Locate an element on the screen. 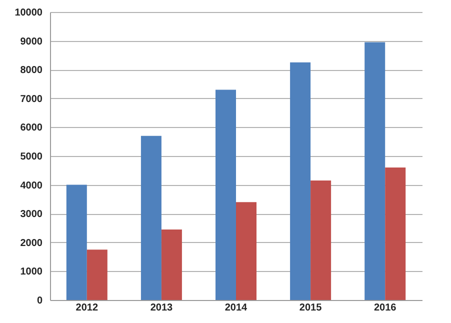 The height and width of the screenshot is (323, 451). x-tick-label: 2012 is located at coordinates (87, 308).